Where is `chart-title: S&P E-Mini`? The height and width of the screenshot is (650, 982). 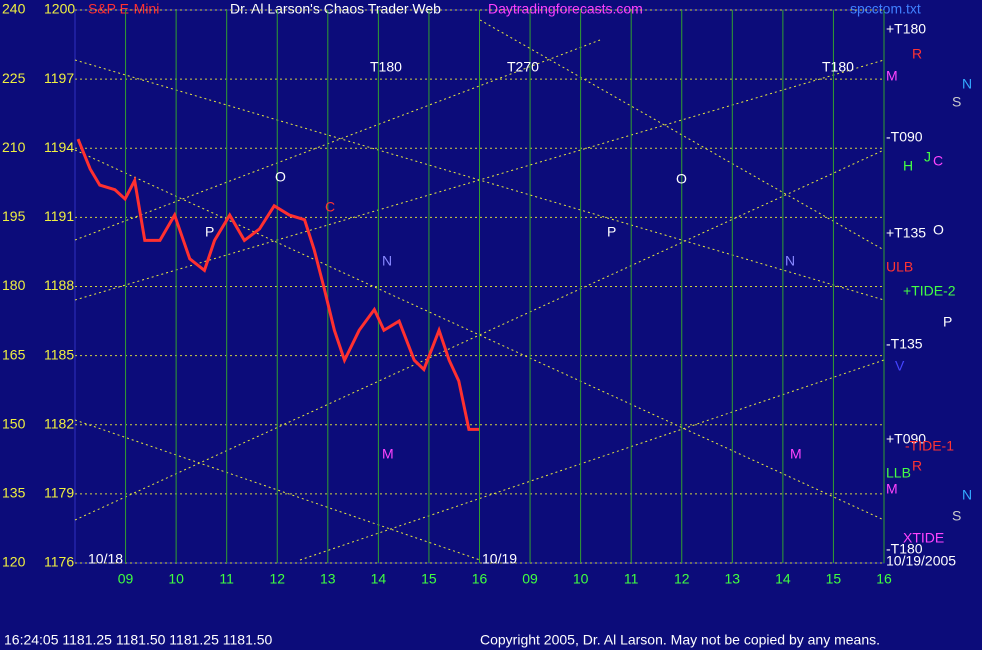 chart-title: S&P E-Mini is located at coordinates (123, 9).